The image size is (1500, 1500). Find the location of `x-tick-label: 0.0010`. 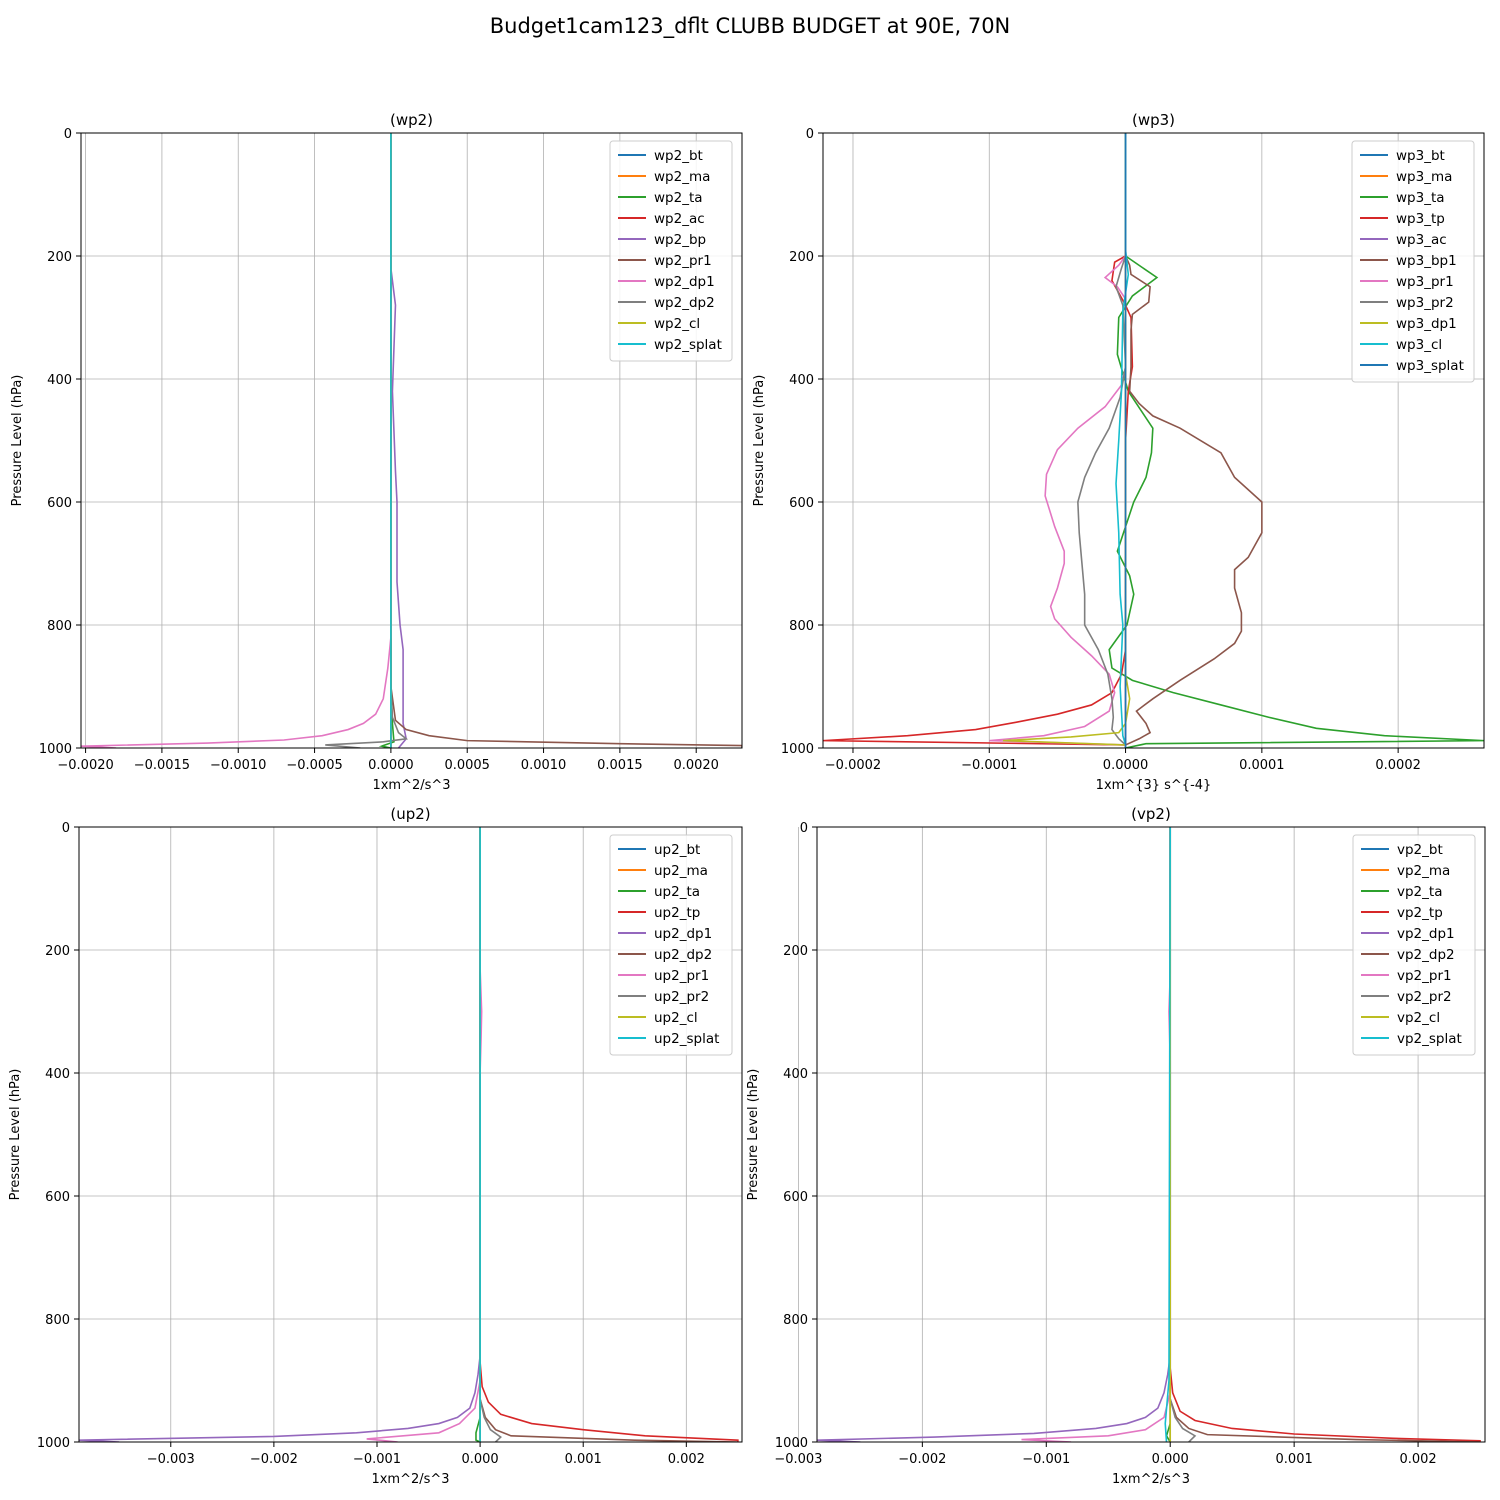

x-tick-label: 0.0010 is located at coordinates (544, 765).